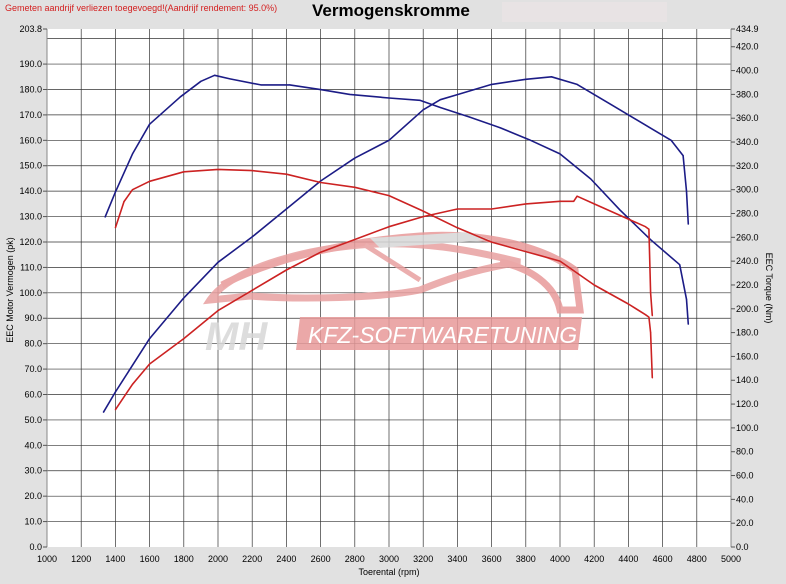 The height and width of the screenshot is (584, 786). Describe the element at coordinates (747, 142) in the screenshot. I see `y2-tick-label: 340.0` at that location.